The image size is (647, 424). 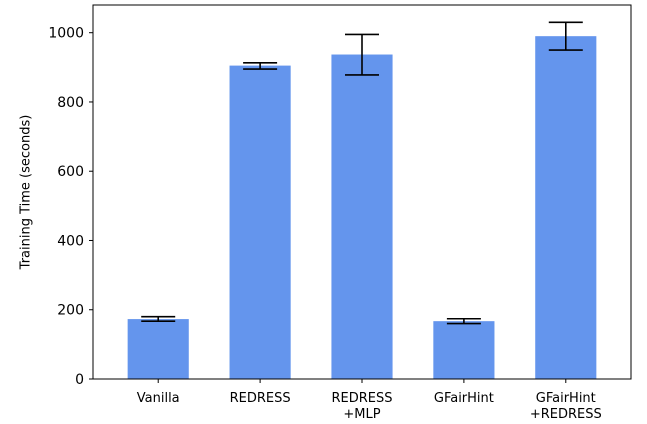 What do you see at coordinates (361, 398) in the screenshot?
I see `x-tick-label-2-0: REDRESS` at bounding box center [361, 398].